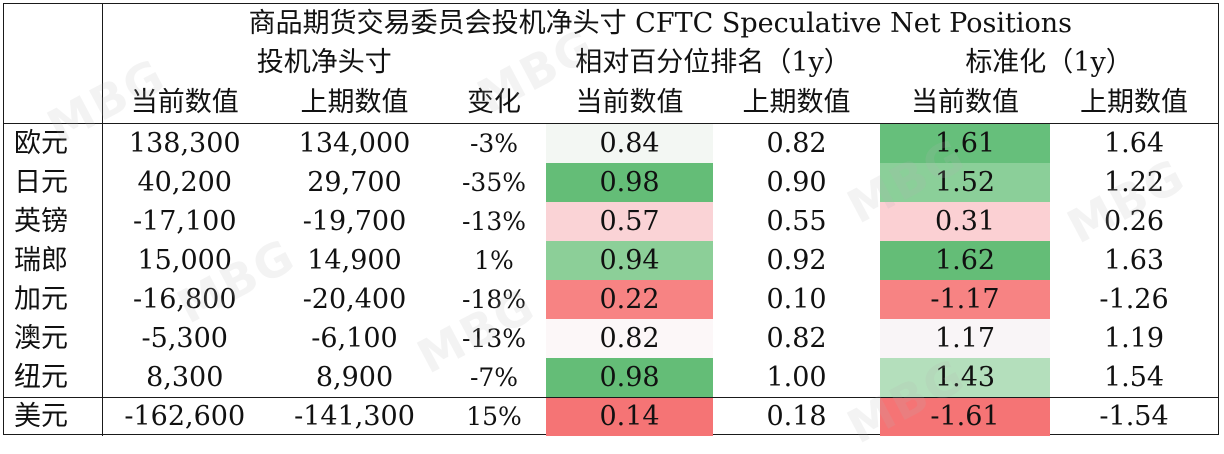  What do you see at coordinates (1134, 260) in the screenshot?
I see `cell-std-previous: 1.63` at bounding box center [1134, 260].